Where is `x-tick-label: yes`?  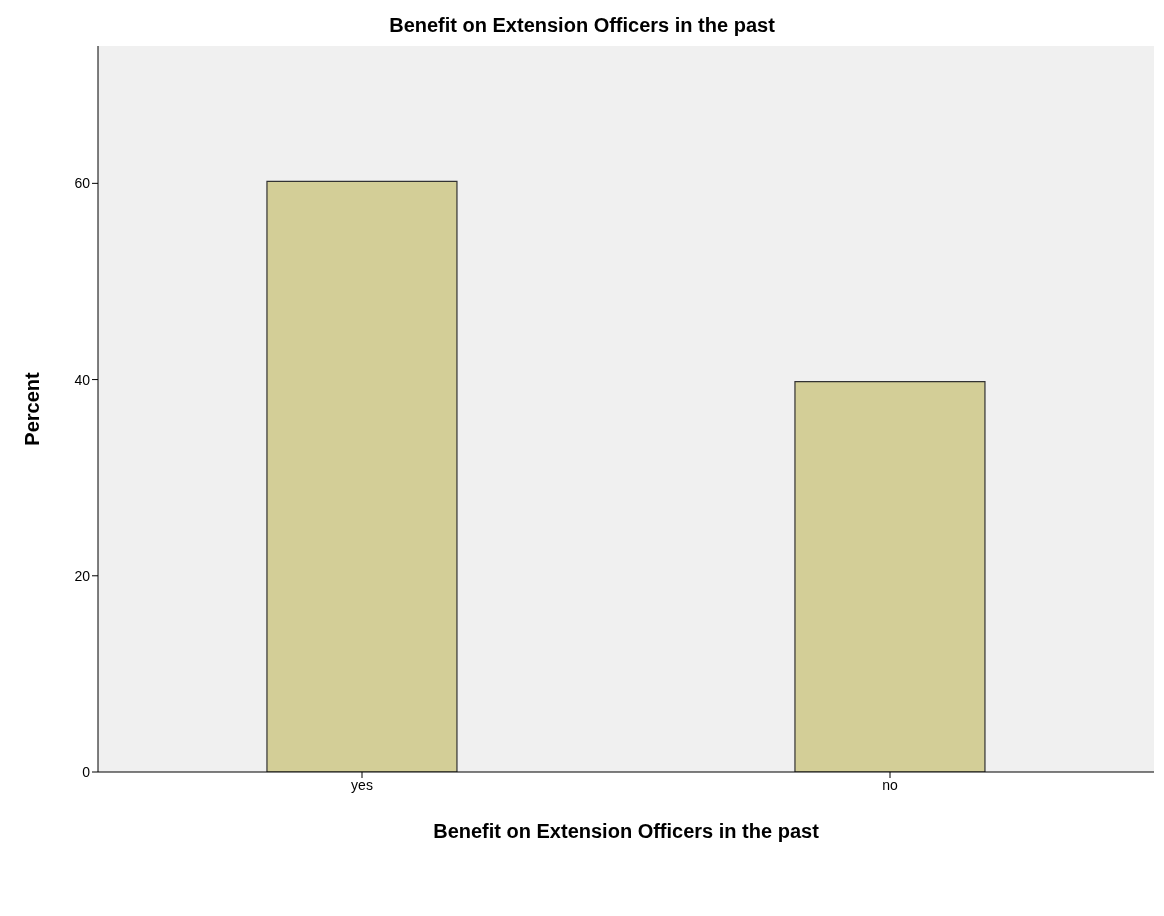
x-tick-label: yes is located at coordinates (362, 784).